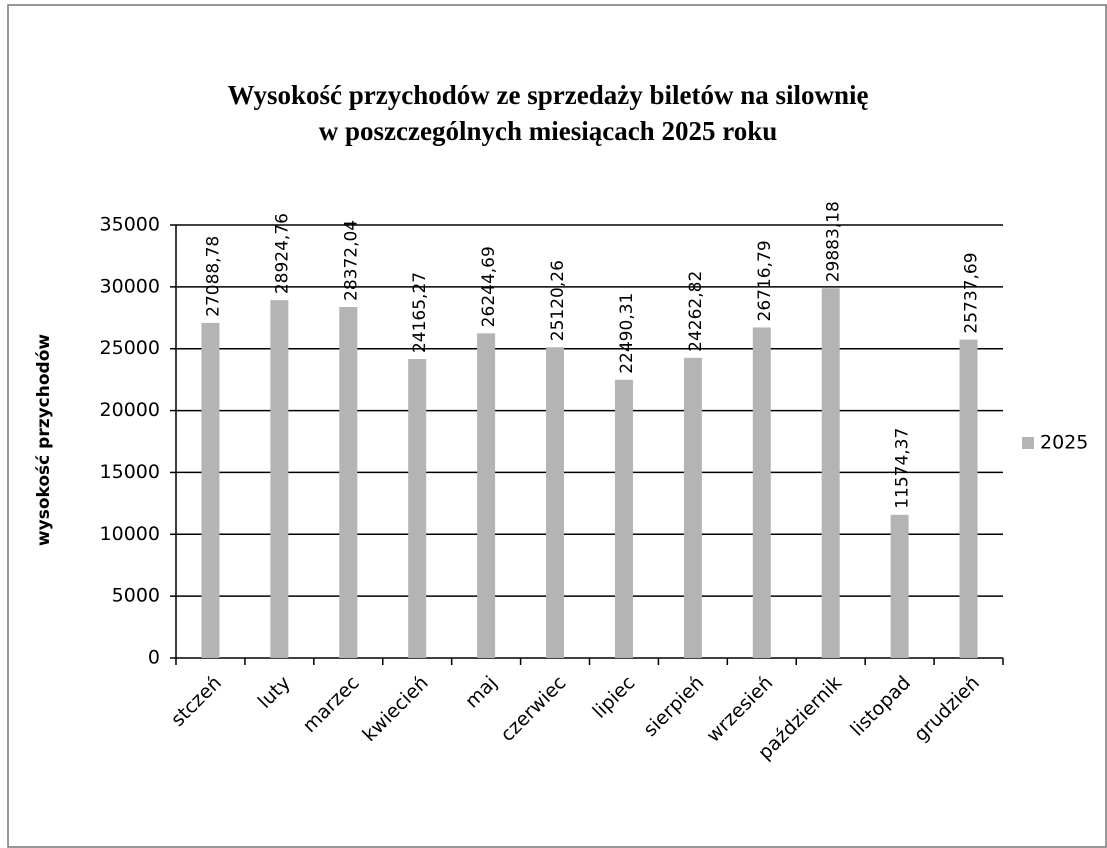 This screenshot has height=848, width=1107. Describe the element at coordinates (533, 709) in the screenshot. I see `x-tick-label: czerwiec` at that location.